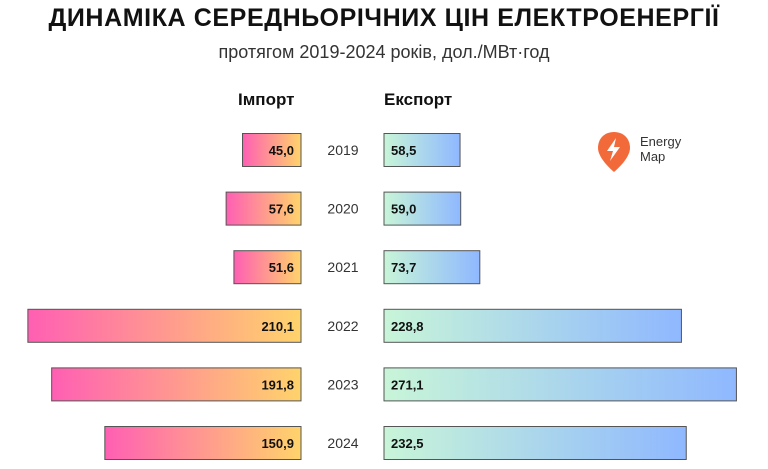 The image size is (768, 469). I want to click on import-value-2019: 45,0, so click(281, 150).